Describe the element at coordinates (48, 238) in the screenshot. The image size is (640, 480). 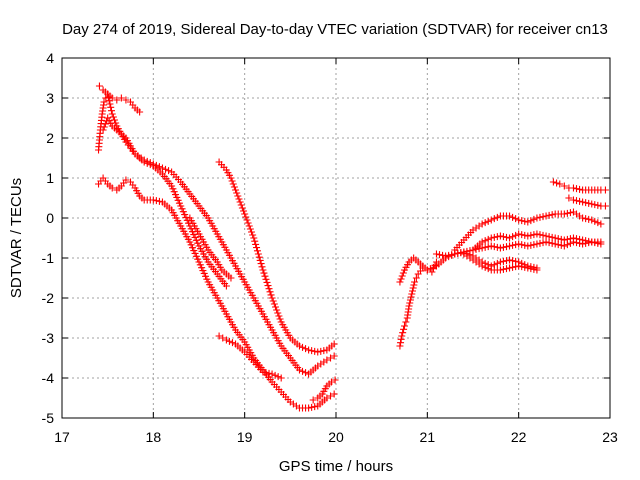
I see `y-tick-labels: 4 3 2 1 0 -1 -2 -3 -4 -5` at that location.